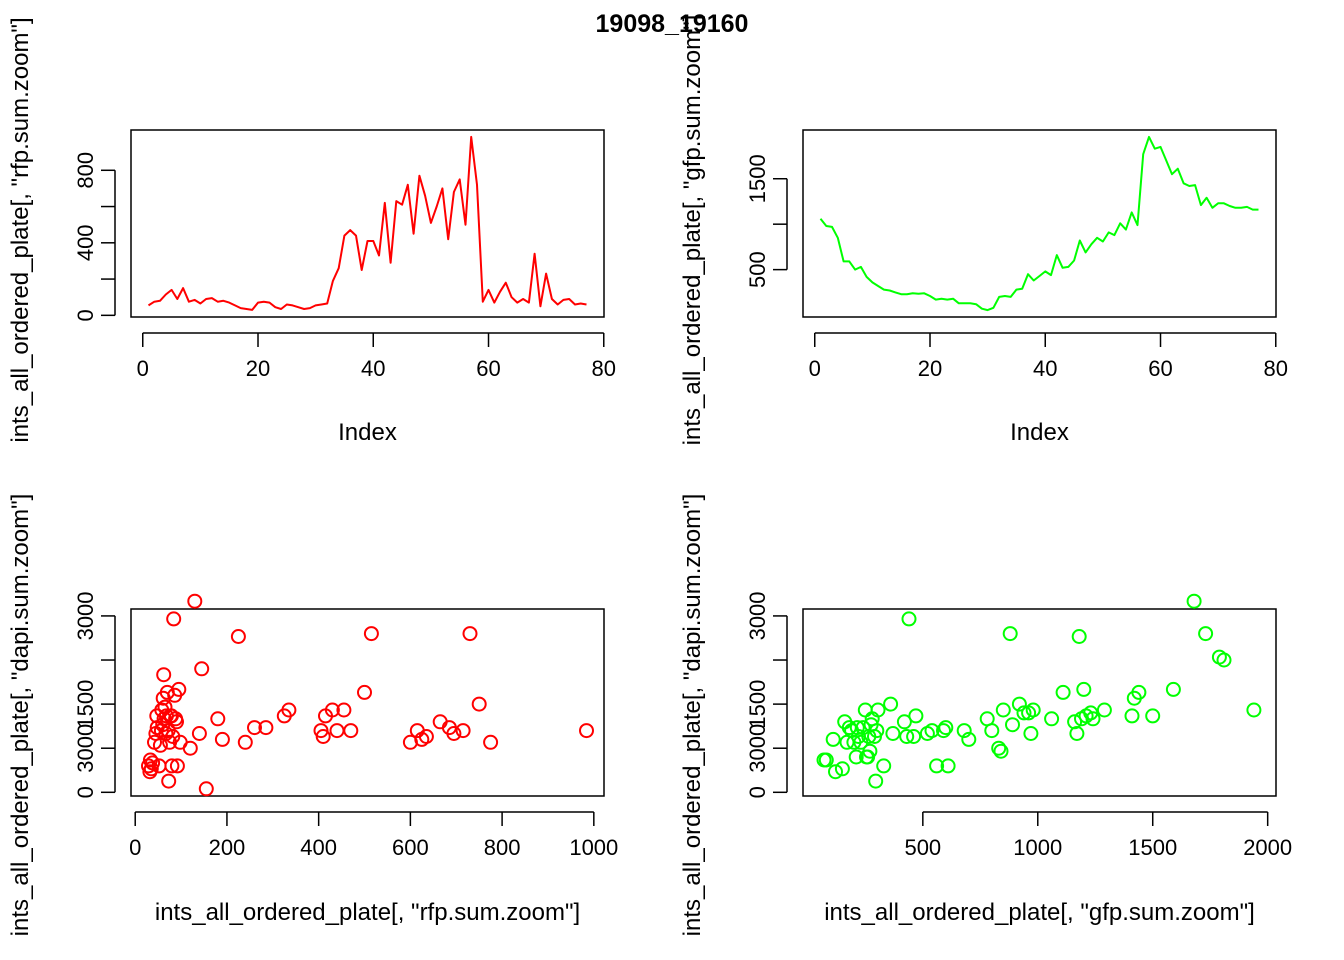 The image size is (1344, 960). Describe the element at coordinates (1152, 847) in the screenshot. I see `x-tick-label: 1500` at that location.